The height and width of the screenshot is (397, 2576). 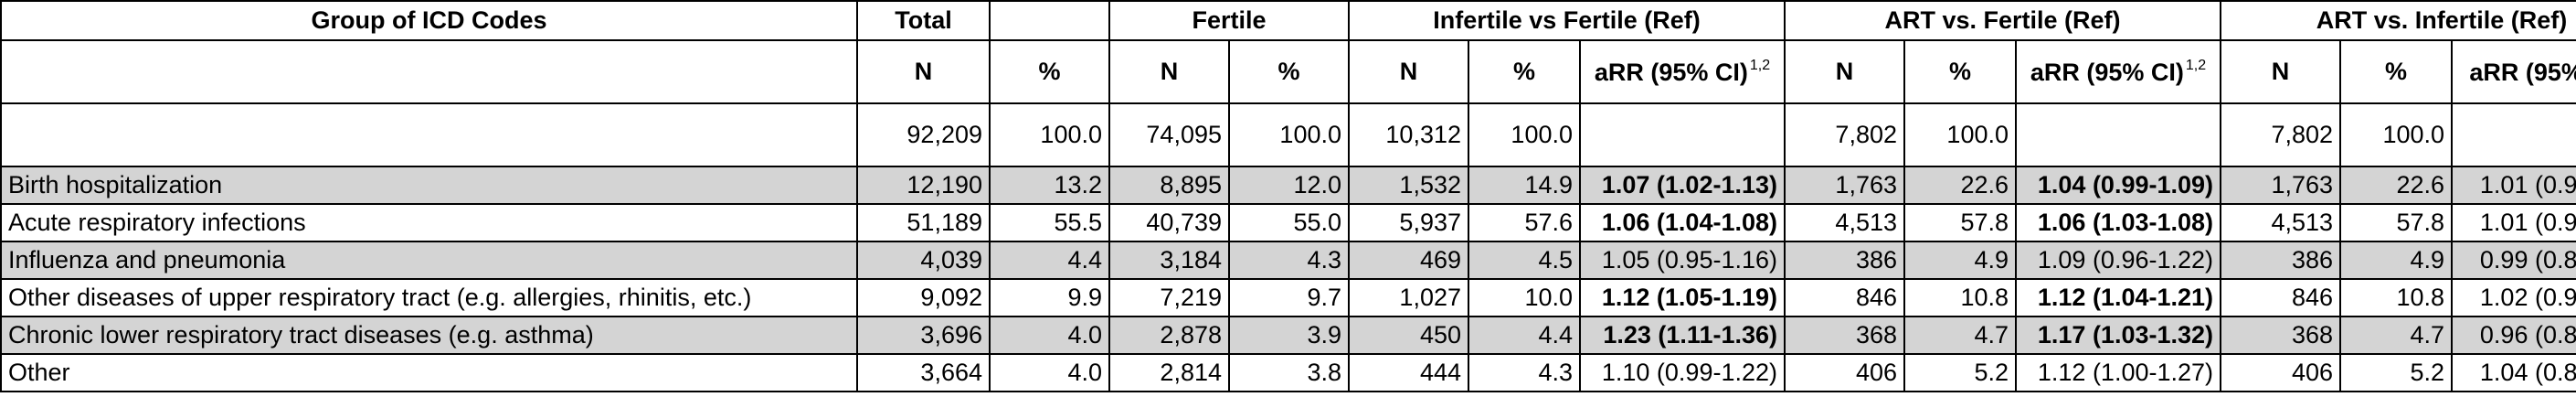 I want to click on subheader-fertile-n: N, so click(x=1169, y=71).